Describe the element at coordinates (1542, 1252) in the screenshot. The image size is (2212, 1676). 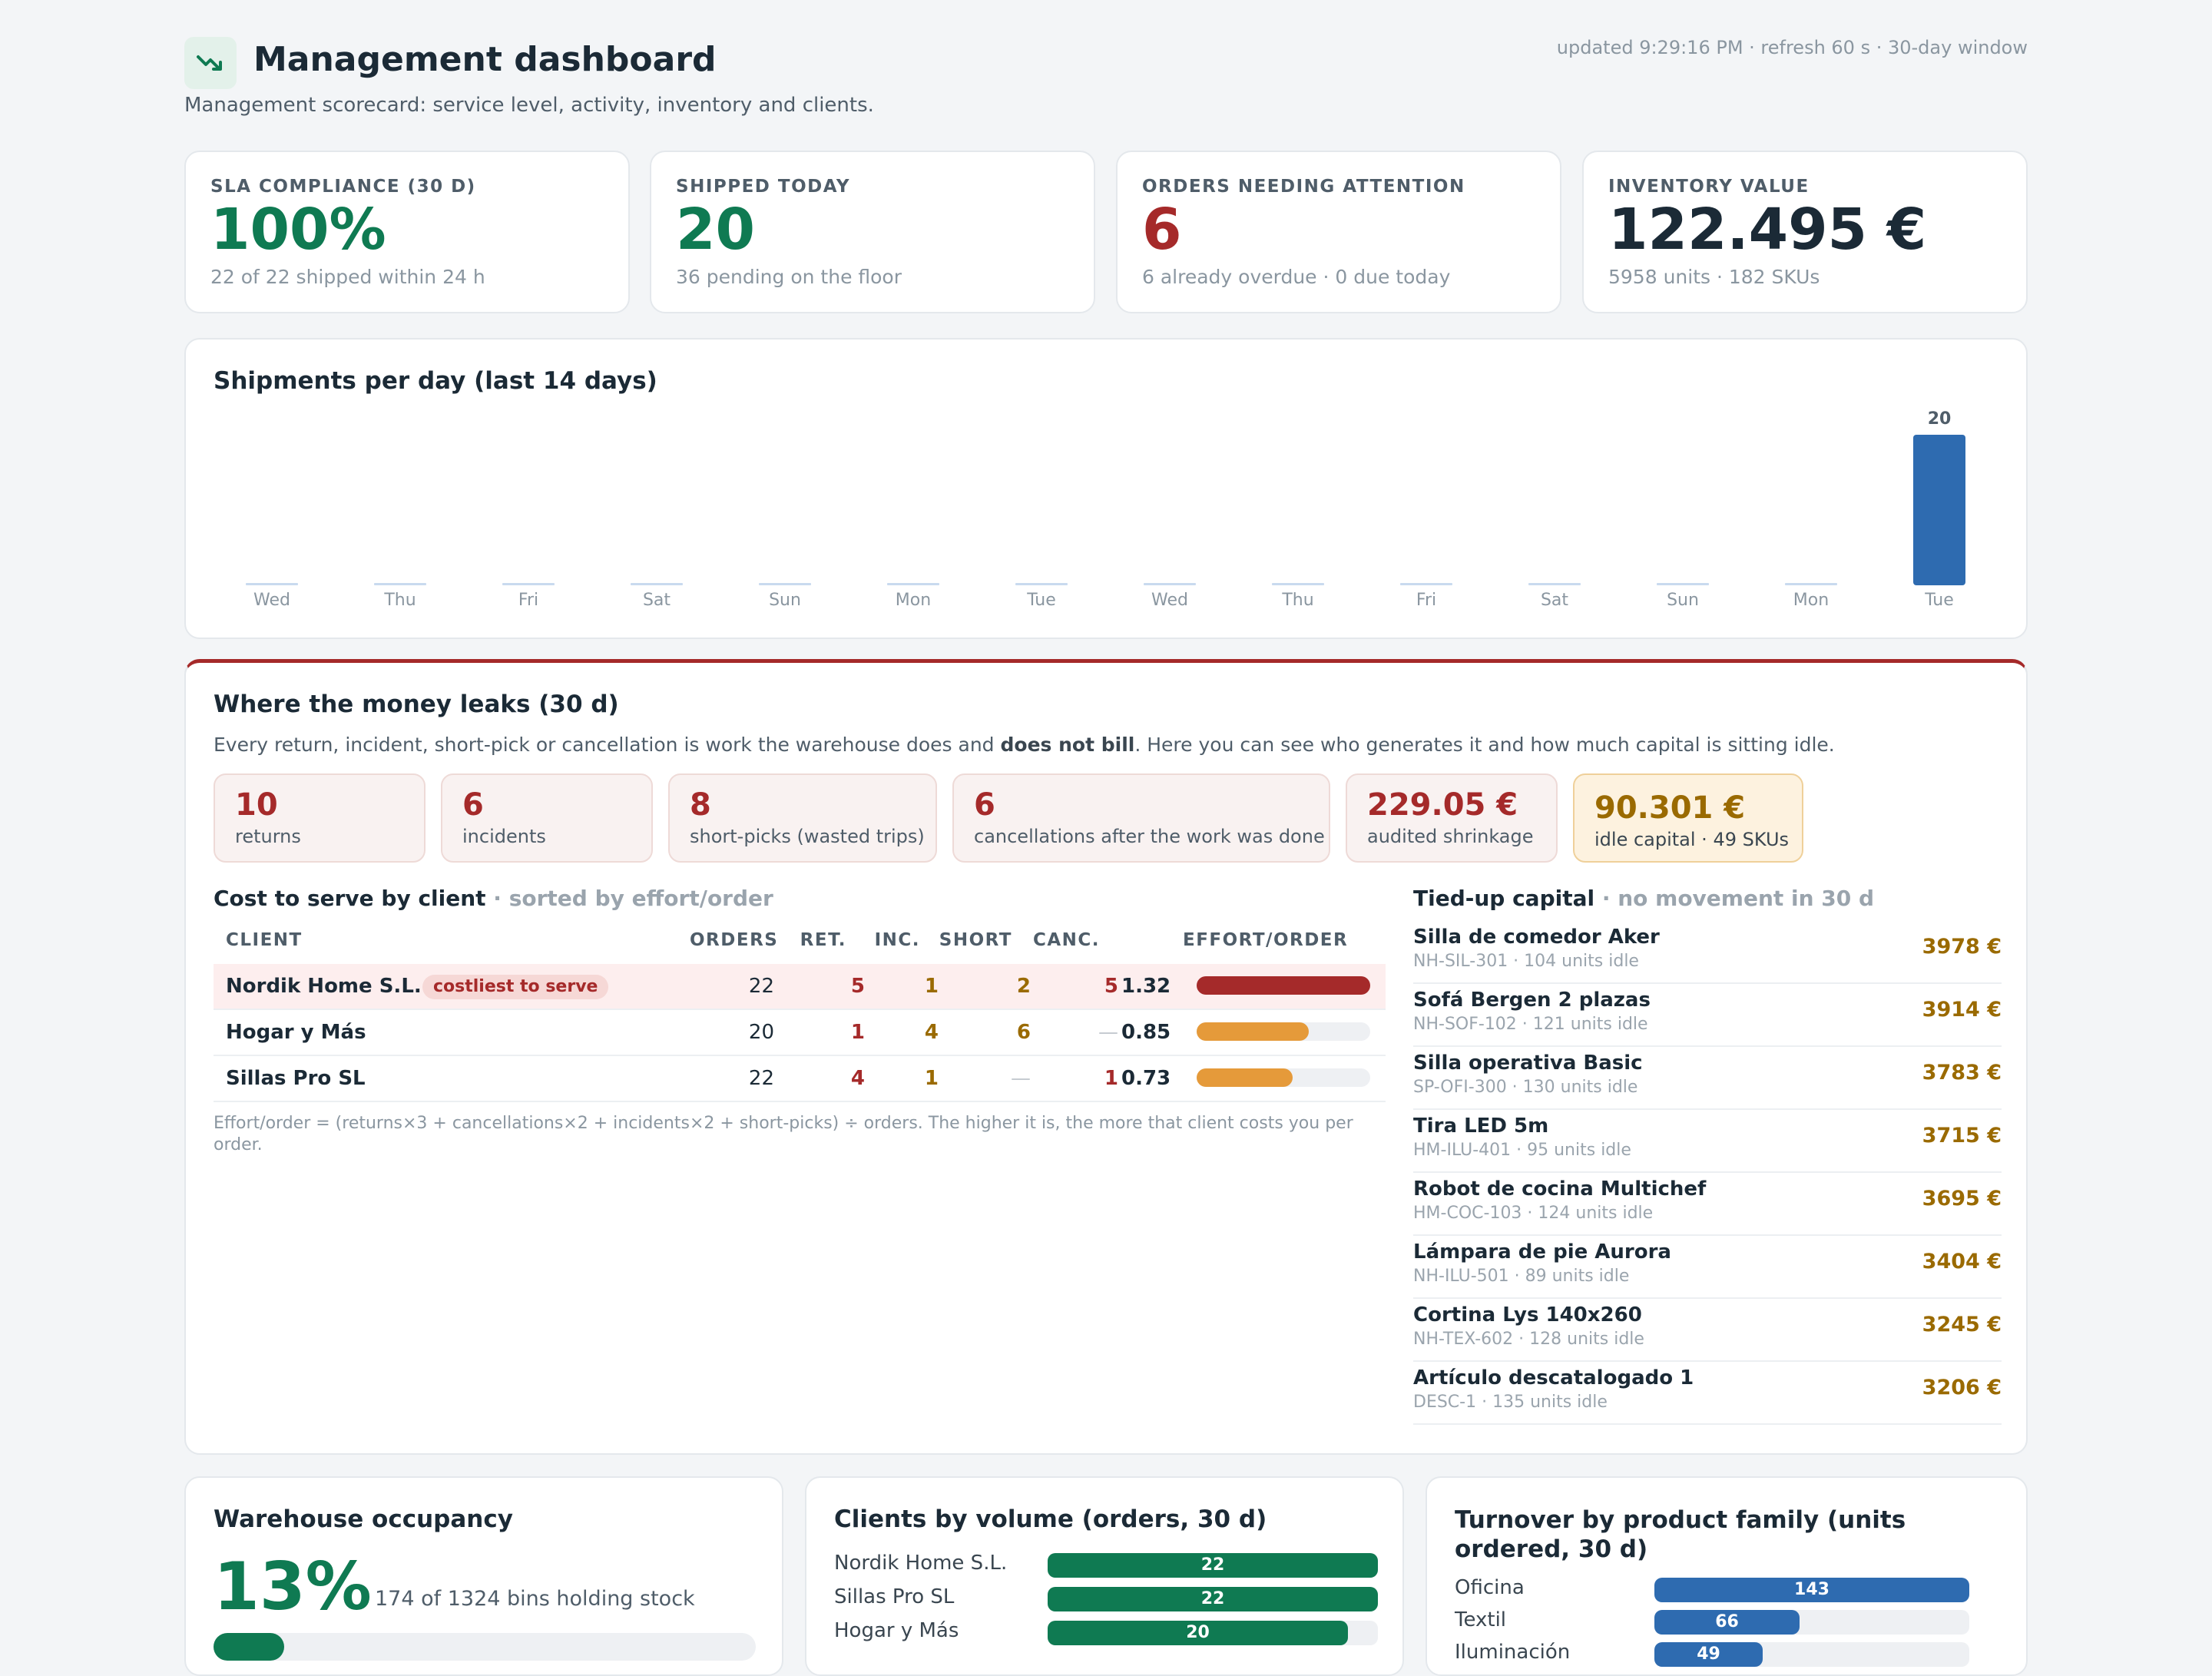
I see `product-name: Lámpara de pie Aurora` at that location.